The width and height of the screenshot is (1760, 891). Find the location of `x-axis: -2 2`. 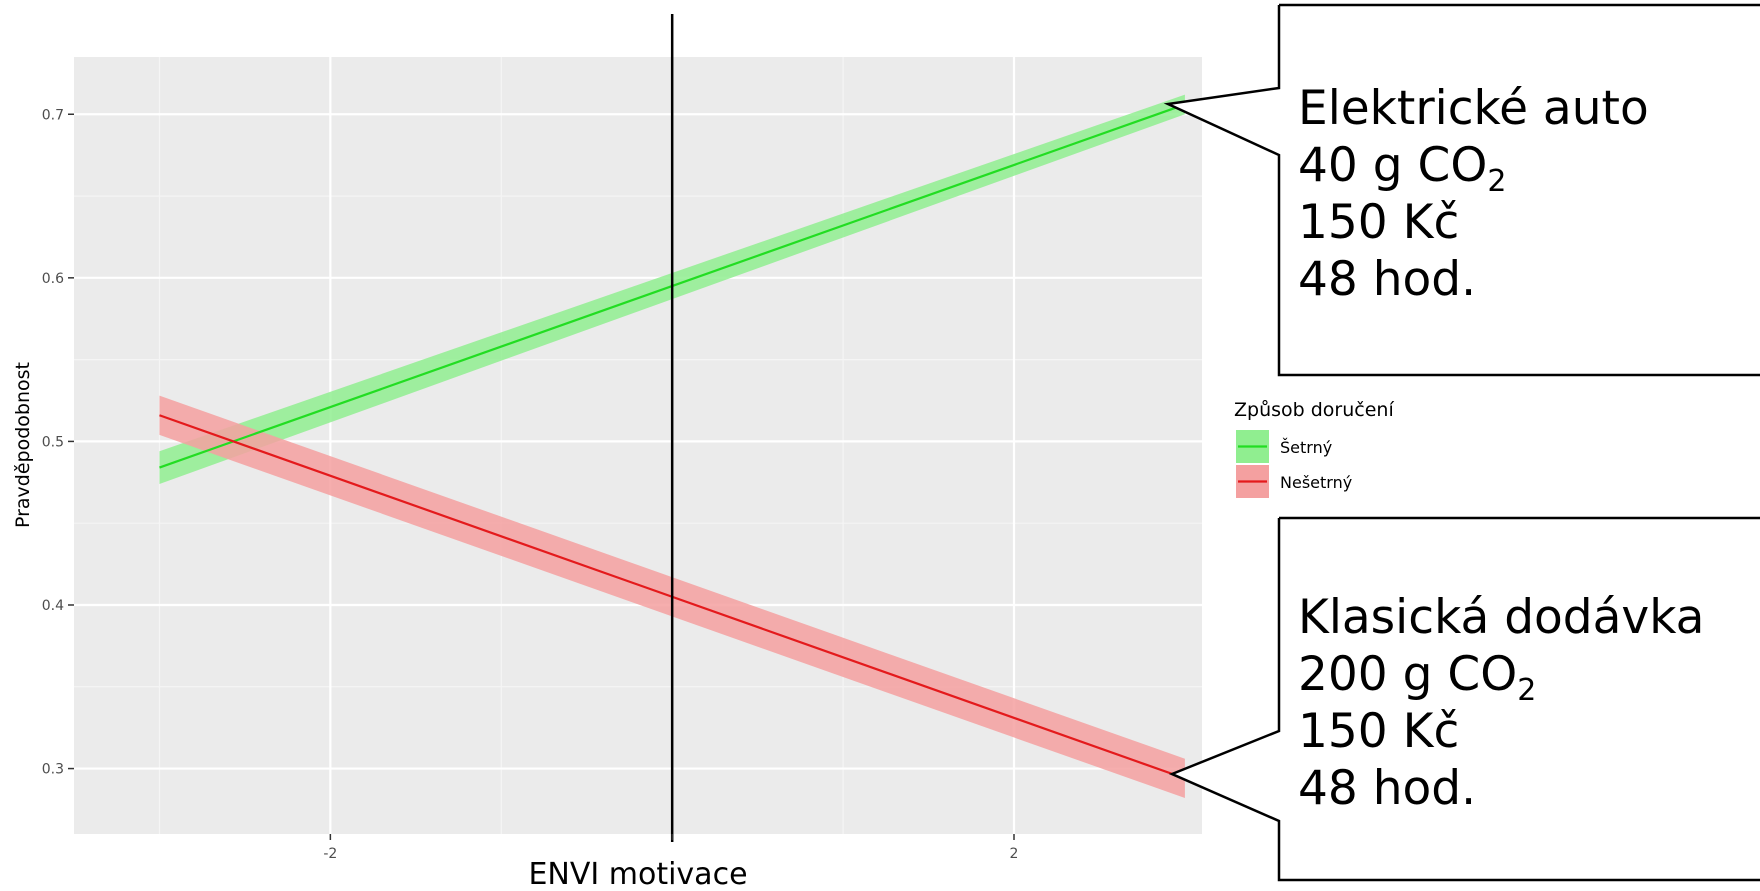

x-axis: -2 2 is located at coordinates (670, 848).